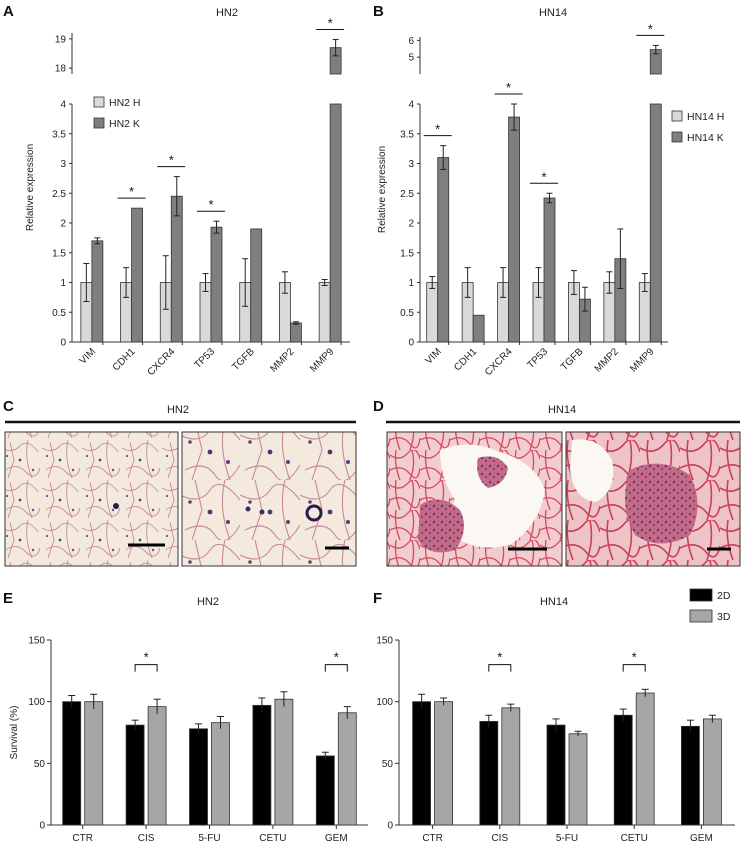 The image size is (743, 847). Describe the element at coordinates (465, 359) in the screenshot. I see `x-tick-label: CDH1` at that location.